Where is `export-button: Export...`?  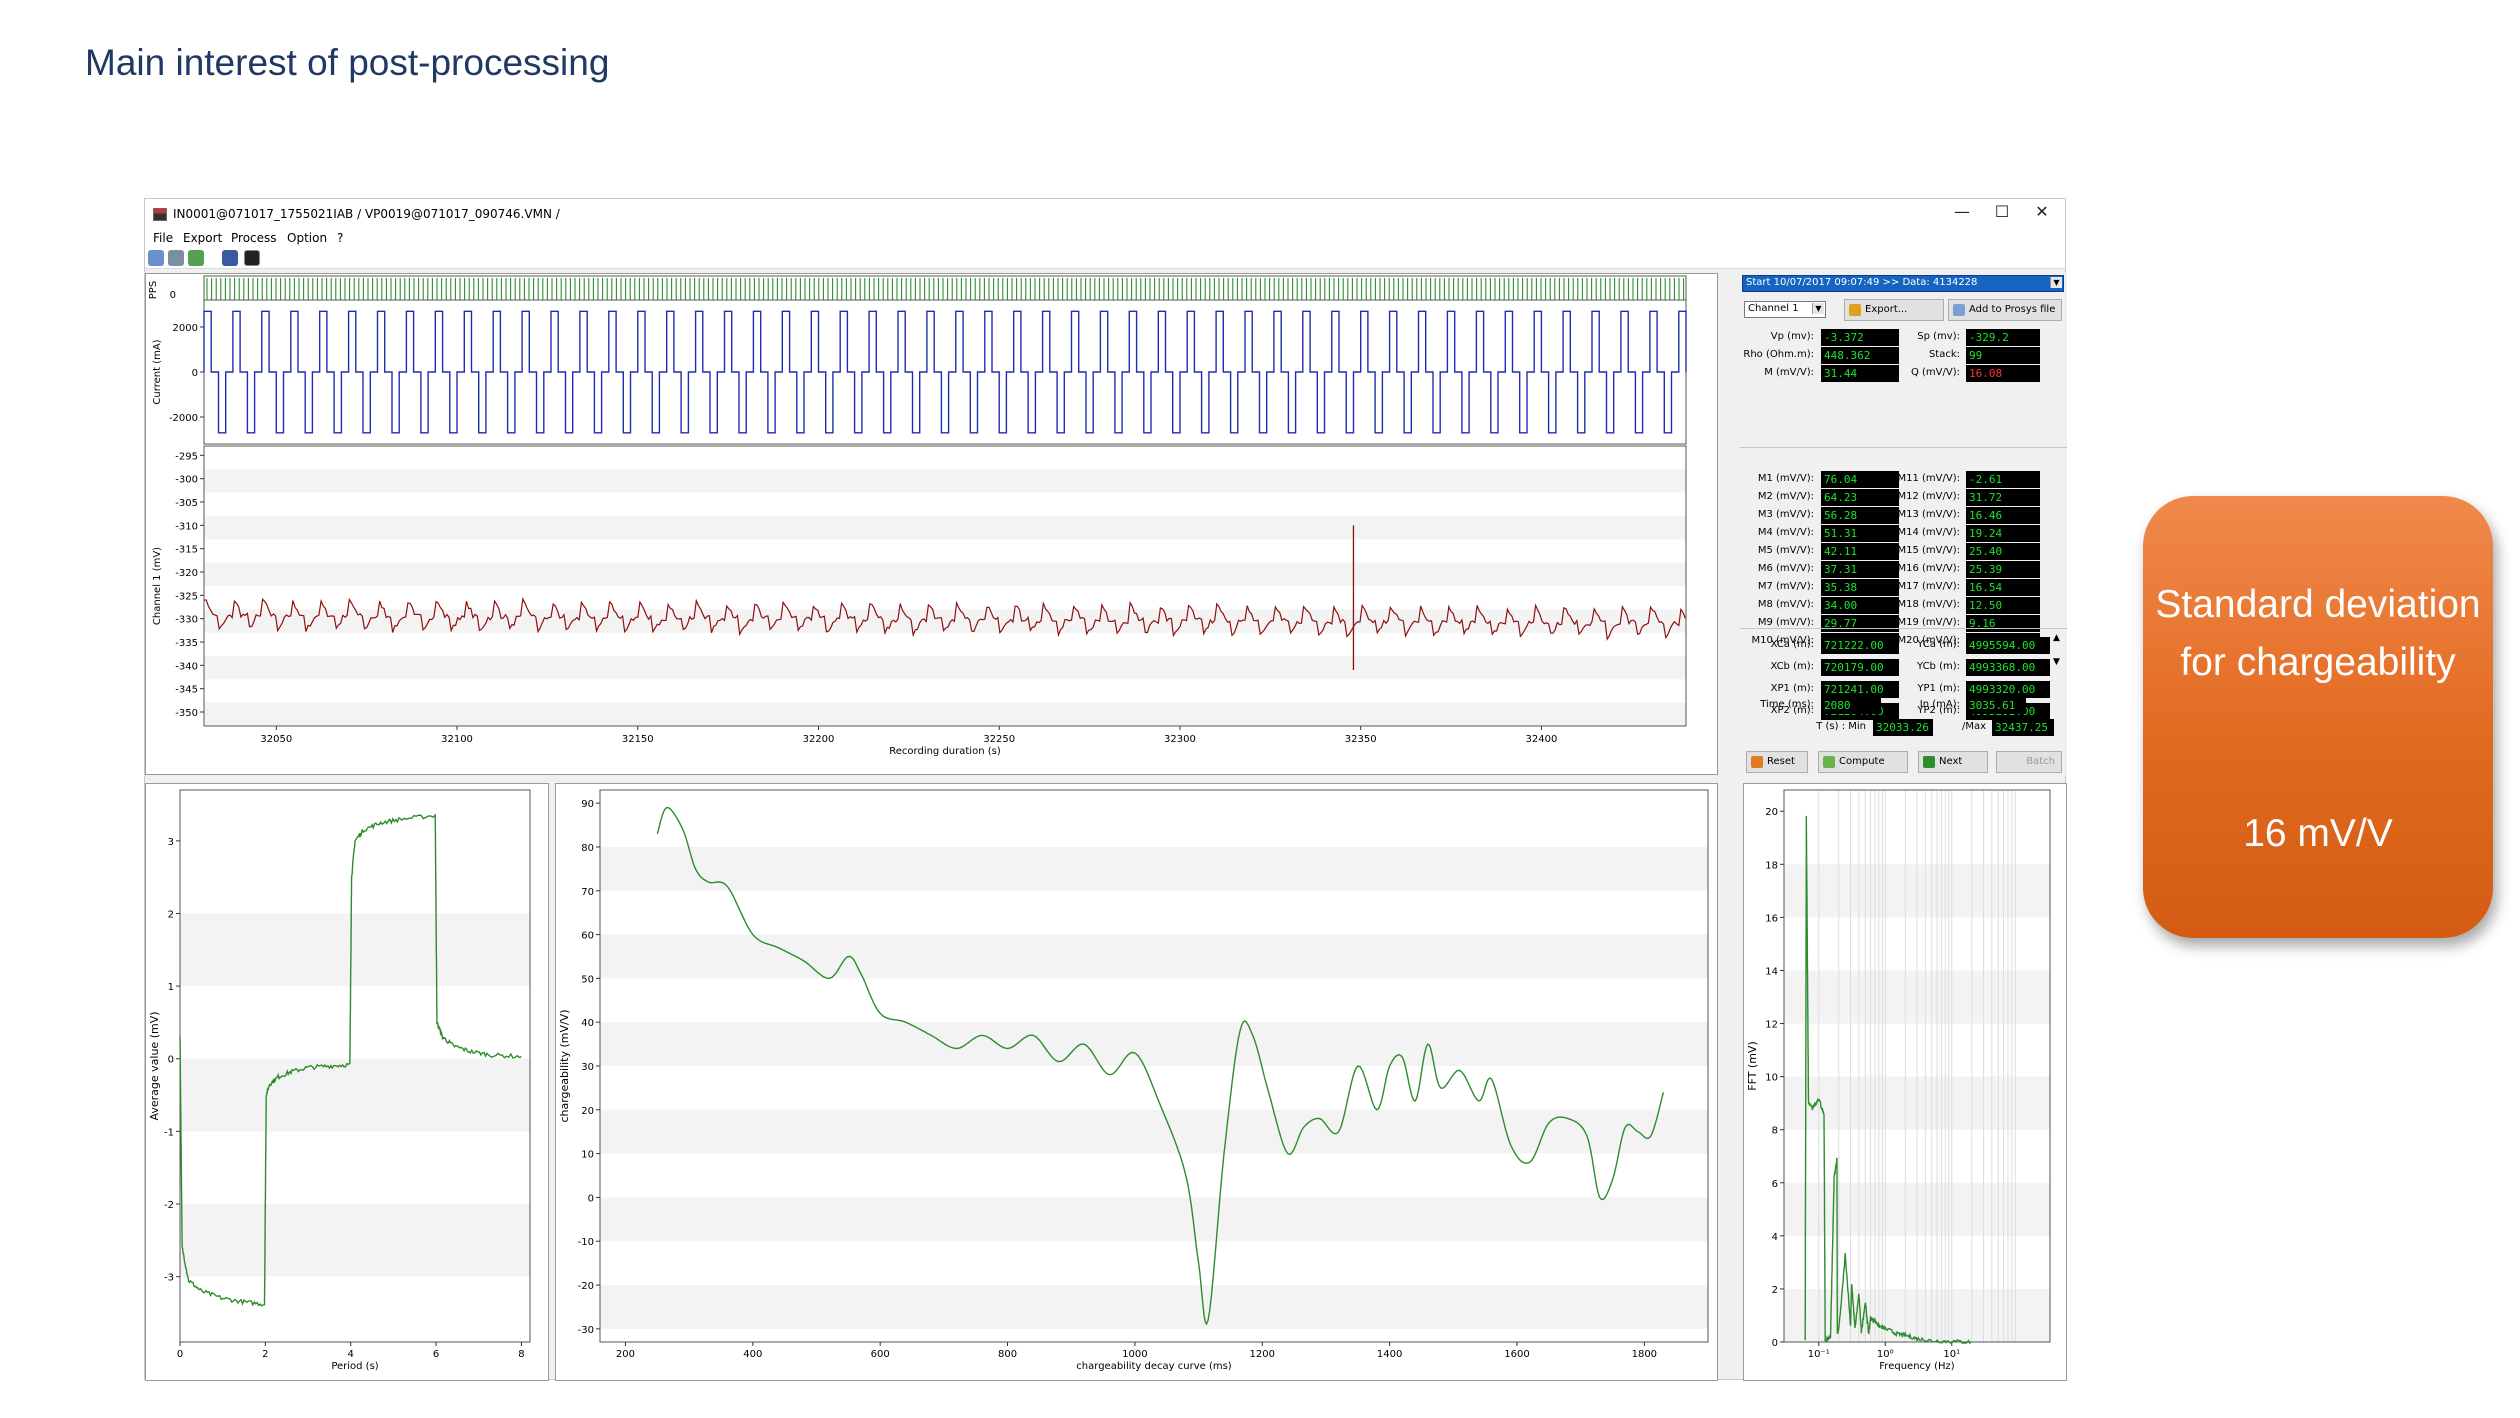
export-button: Export... is located at coordinates (1894, 310).